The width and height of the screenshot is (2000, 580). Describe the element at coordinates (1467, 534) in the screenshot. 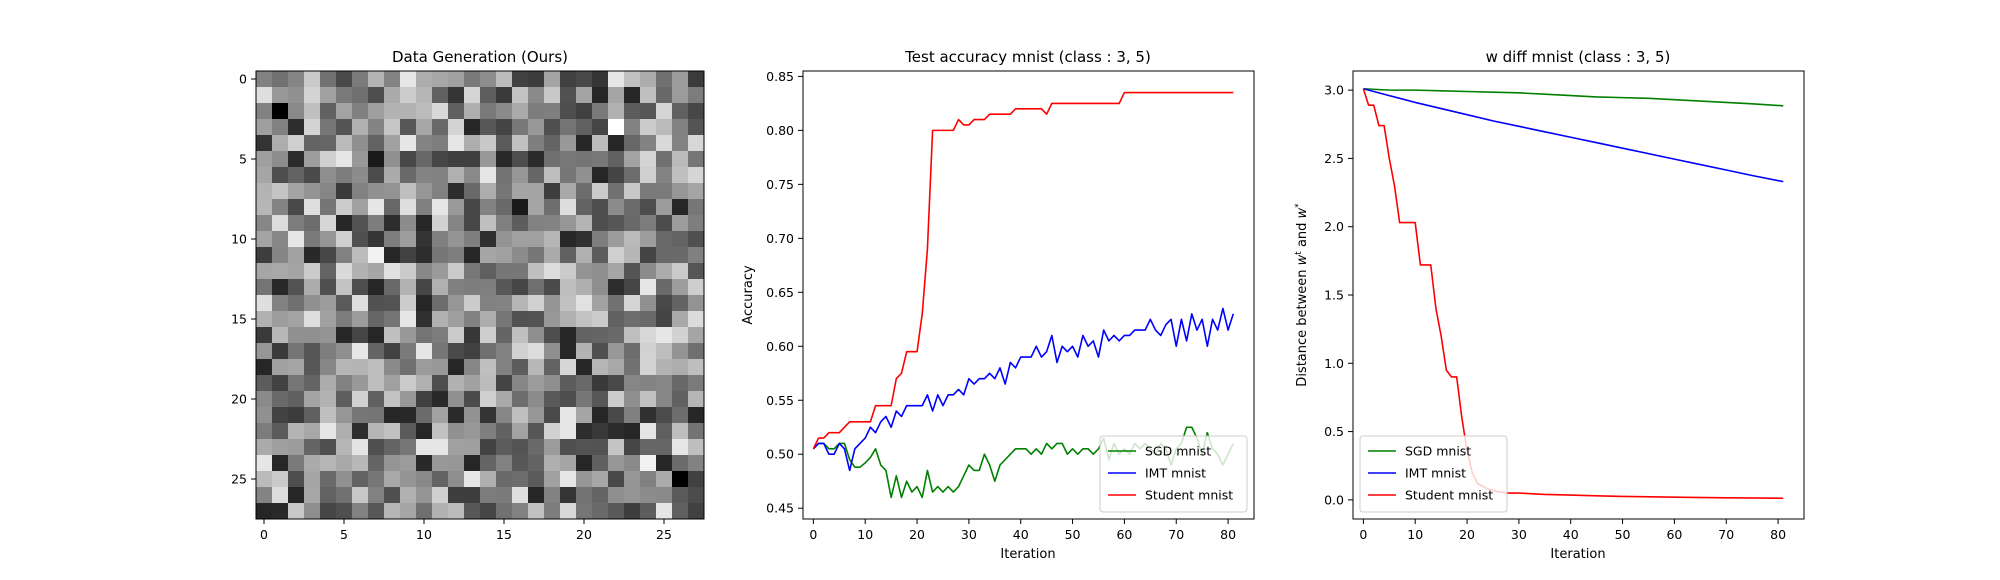

I see `wdiff-x-tick-label: 20` at that location.